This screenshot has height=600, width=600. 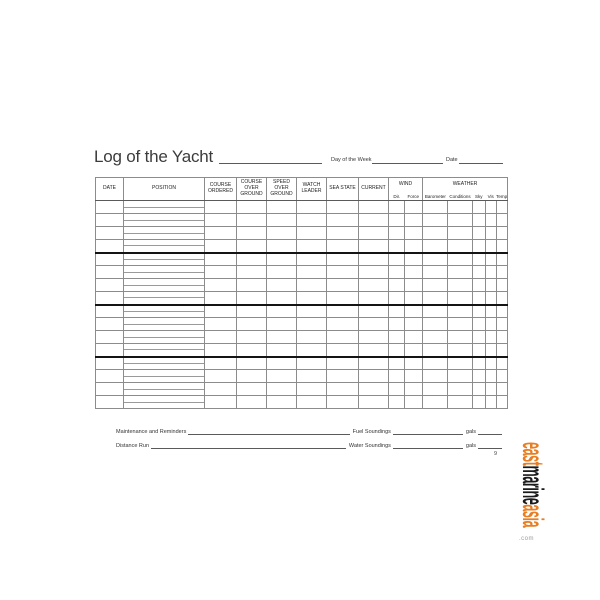 What do you see at coordinates (371, 431) in the screenshot?
I see `fuel-soundings-label: Fuel Soundings` at bounding box center [371, 431].